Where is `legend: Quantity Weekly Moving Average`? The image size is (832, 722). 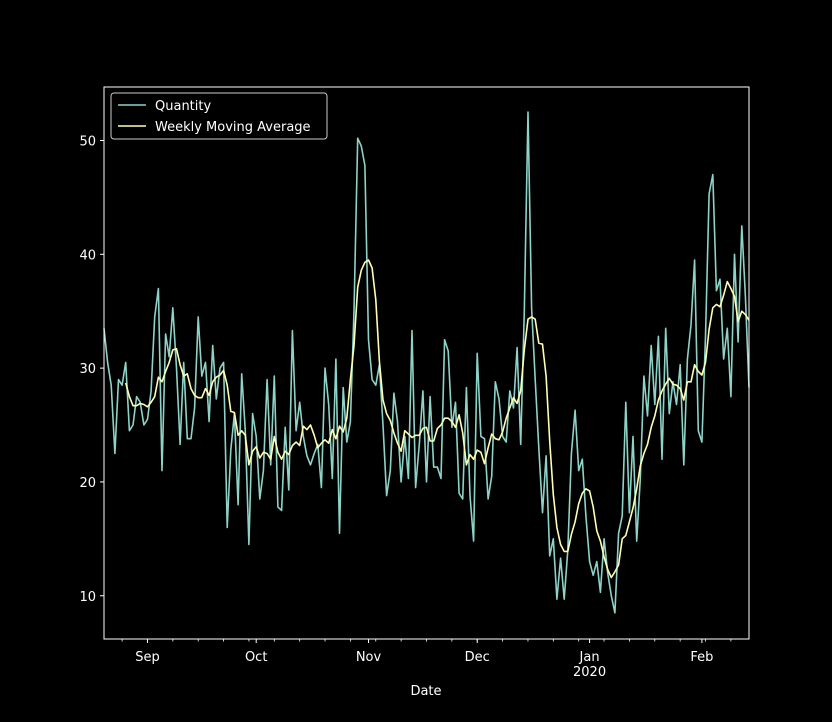
legend: Quantity Weekly Moving Average is located at coordinates (219, 116).